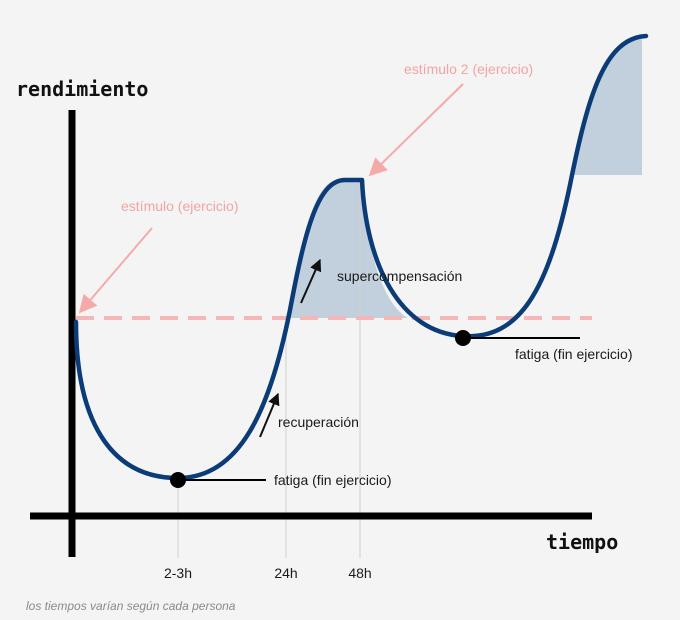 The width and height of the screenshot is (680, 620). What do you see at coordinates (582, 542) in the screenshot?
I see `x-axis-label: tiempo` at bounding box center [582, 542].